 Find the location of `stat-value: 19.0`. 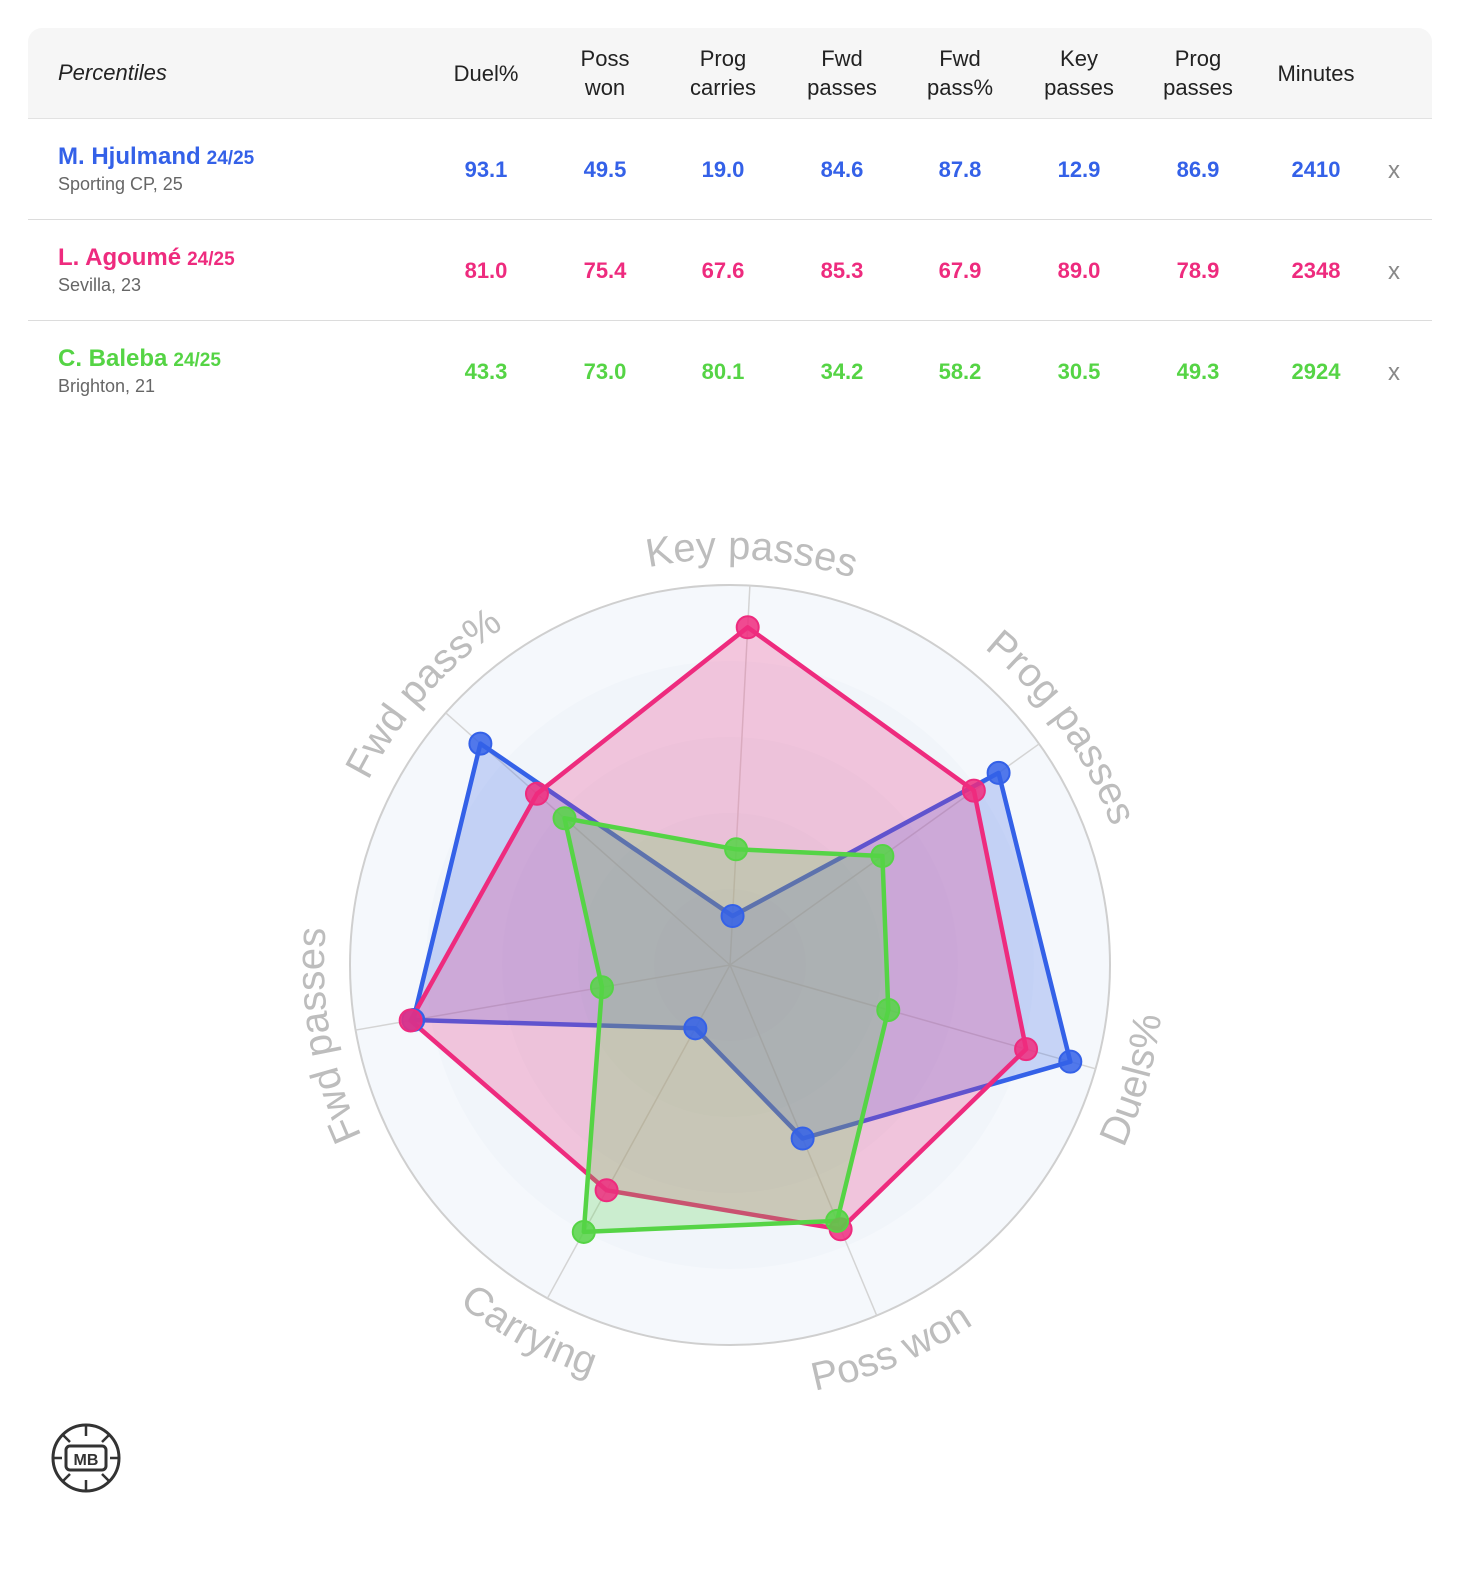

stat-value: 19.0 is located at coordinates (723, 169).